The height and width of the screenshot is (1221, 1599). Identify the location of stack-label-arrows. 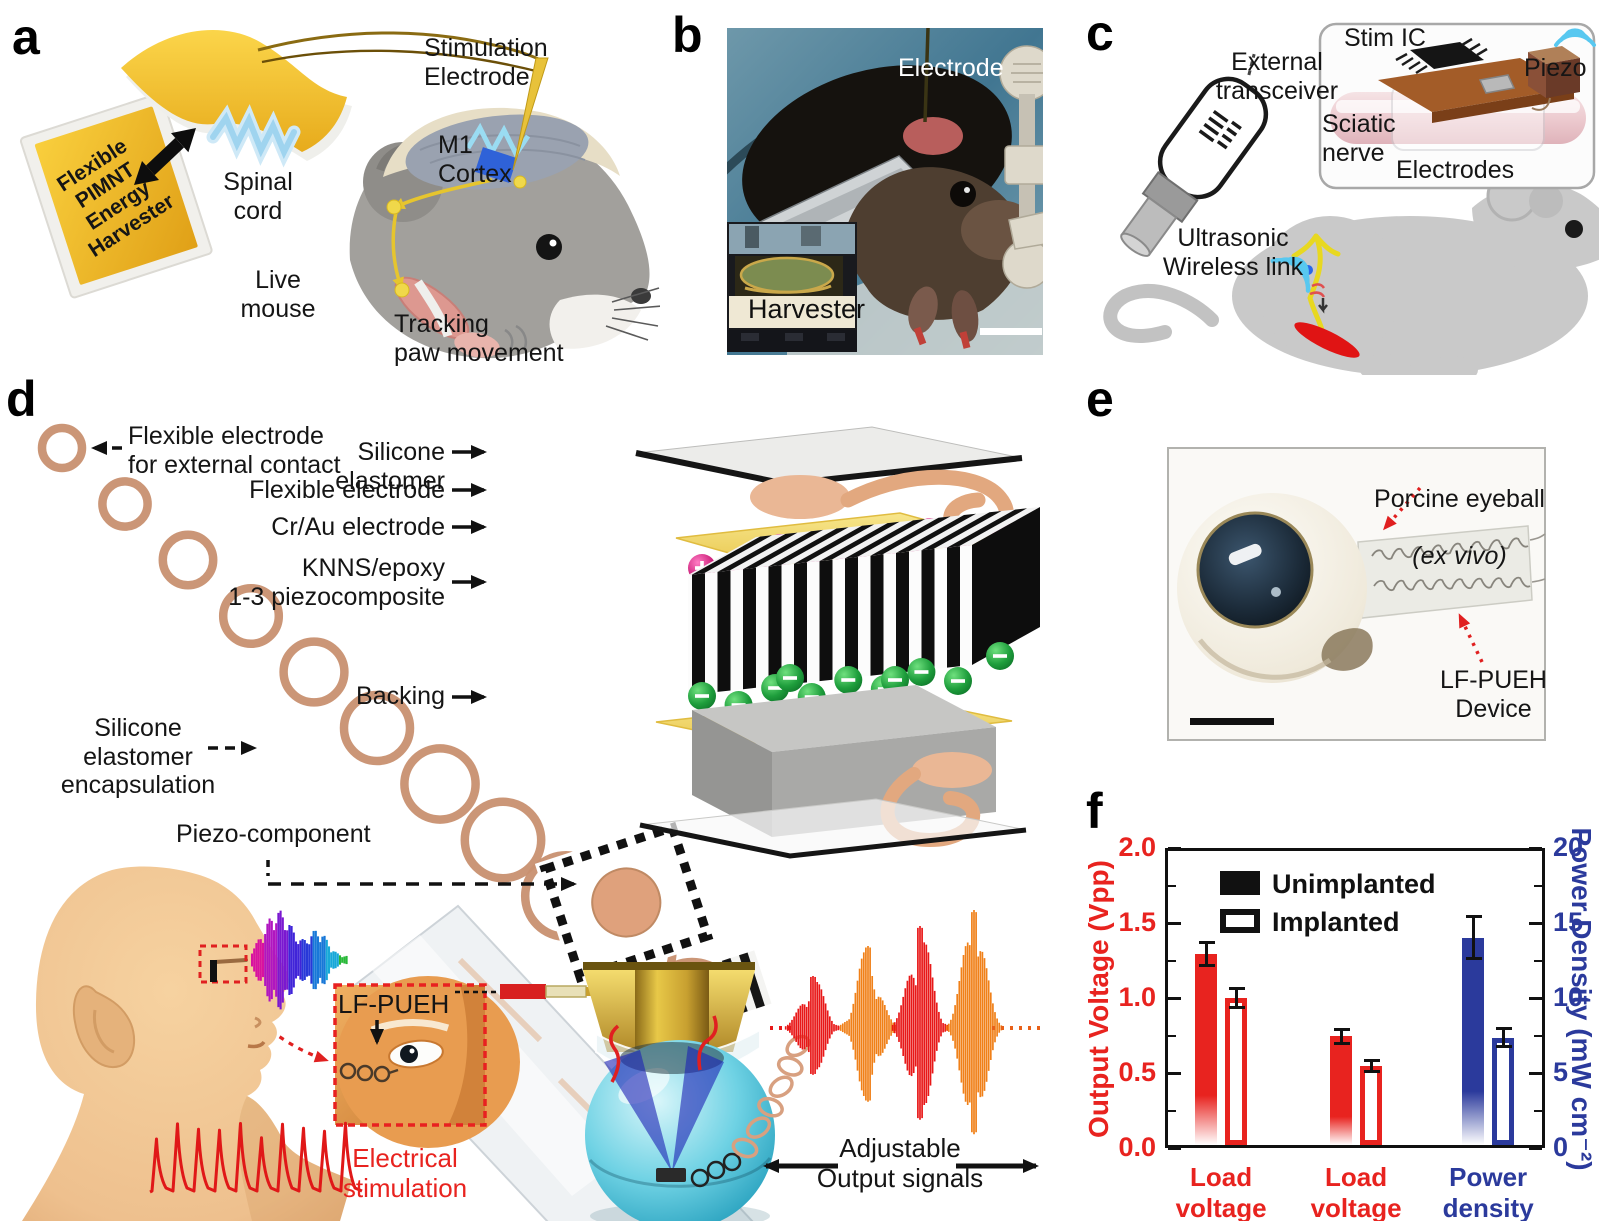
(469, 574).